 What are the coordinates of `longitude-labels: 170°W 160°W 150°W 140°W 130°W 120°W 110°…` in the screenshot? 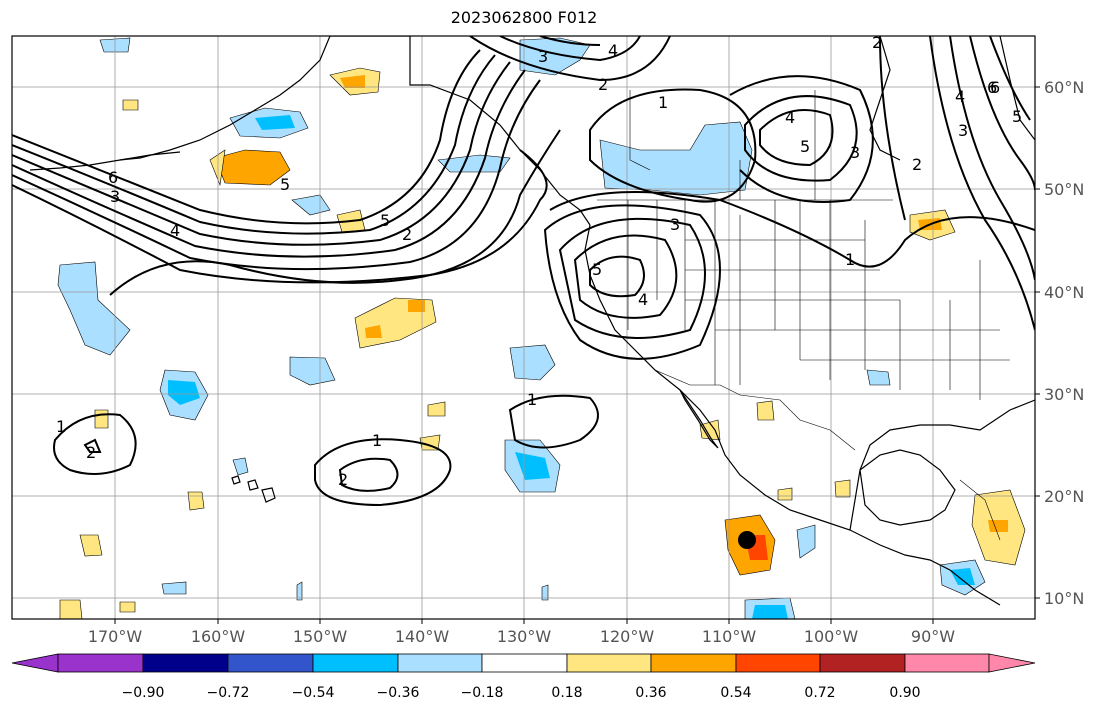 It's located at (521, 636).